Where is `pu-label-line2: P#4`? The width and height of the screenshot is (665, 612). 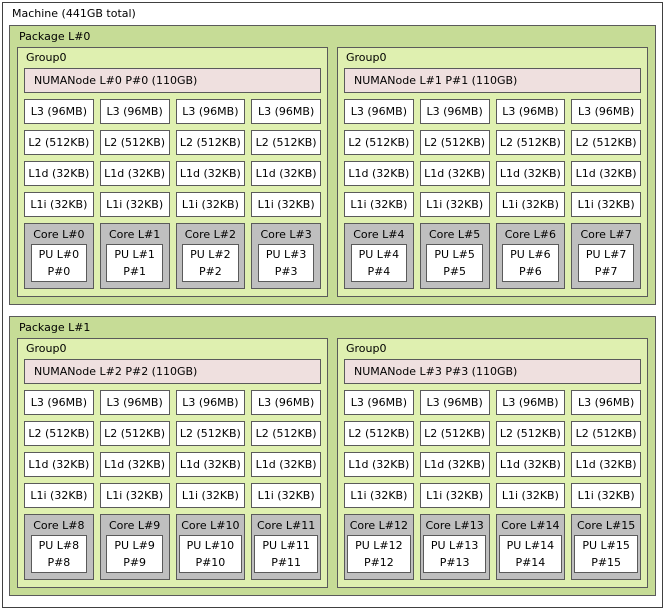 pu-label-line2: P#4 is located at coordinates (379, 271).